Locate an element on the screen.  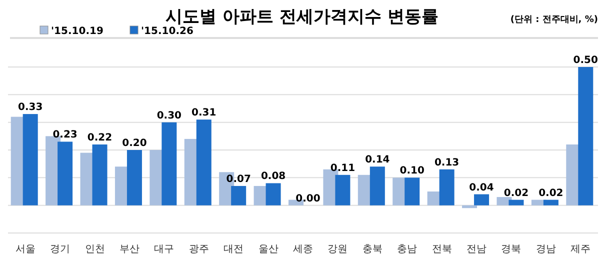
data-label: 0.13 is located at coordinates (447, 162).